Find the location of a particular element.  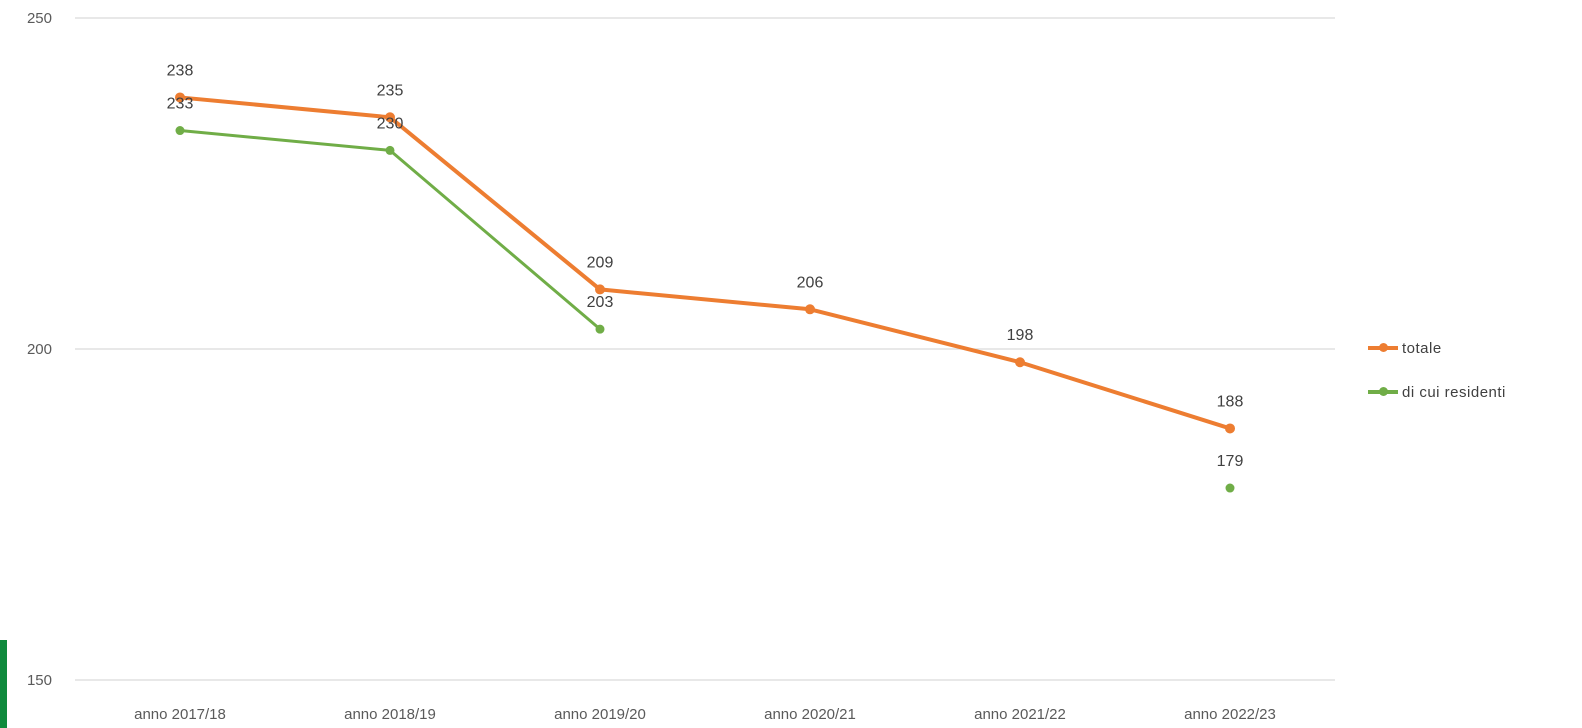

legend-label-residenti: di cui residenti is located at coordinates (1454, 392).